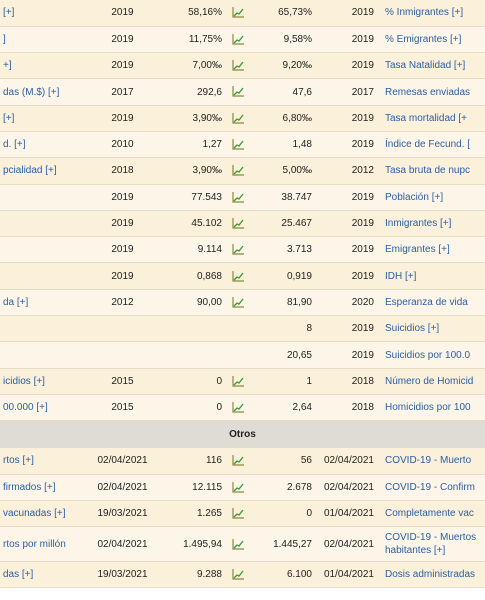 The height and width of the screenshot is (600, 485). I want to click on row-compare-label-link: Suicidios [+], so click(431, 329).